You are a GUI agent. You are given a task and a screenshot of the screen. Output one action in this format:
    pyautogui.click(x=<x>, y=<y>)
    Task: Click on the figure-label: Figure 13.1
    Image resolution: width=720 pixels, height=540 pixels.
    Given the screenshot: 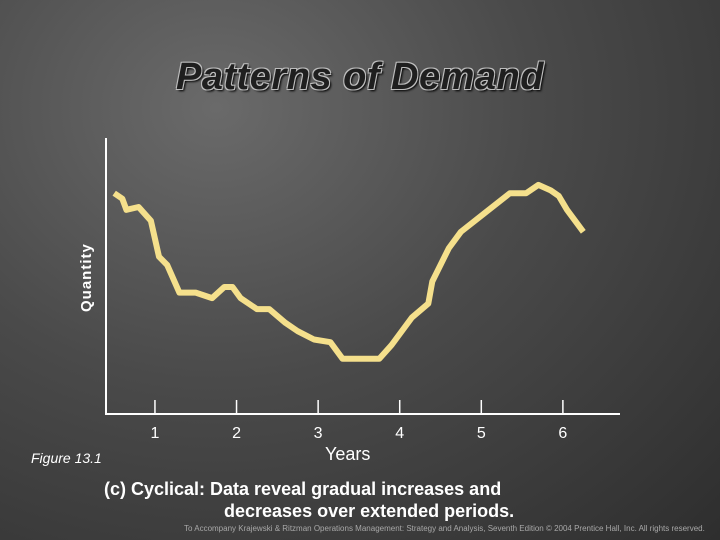 What is the action you would take?
    pyautogui.click(x=66, y=458)
    